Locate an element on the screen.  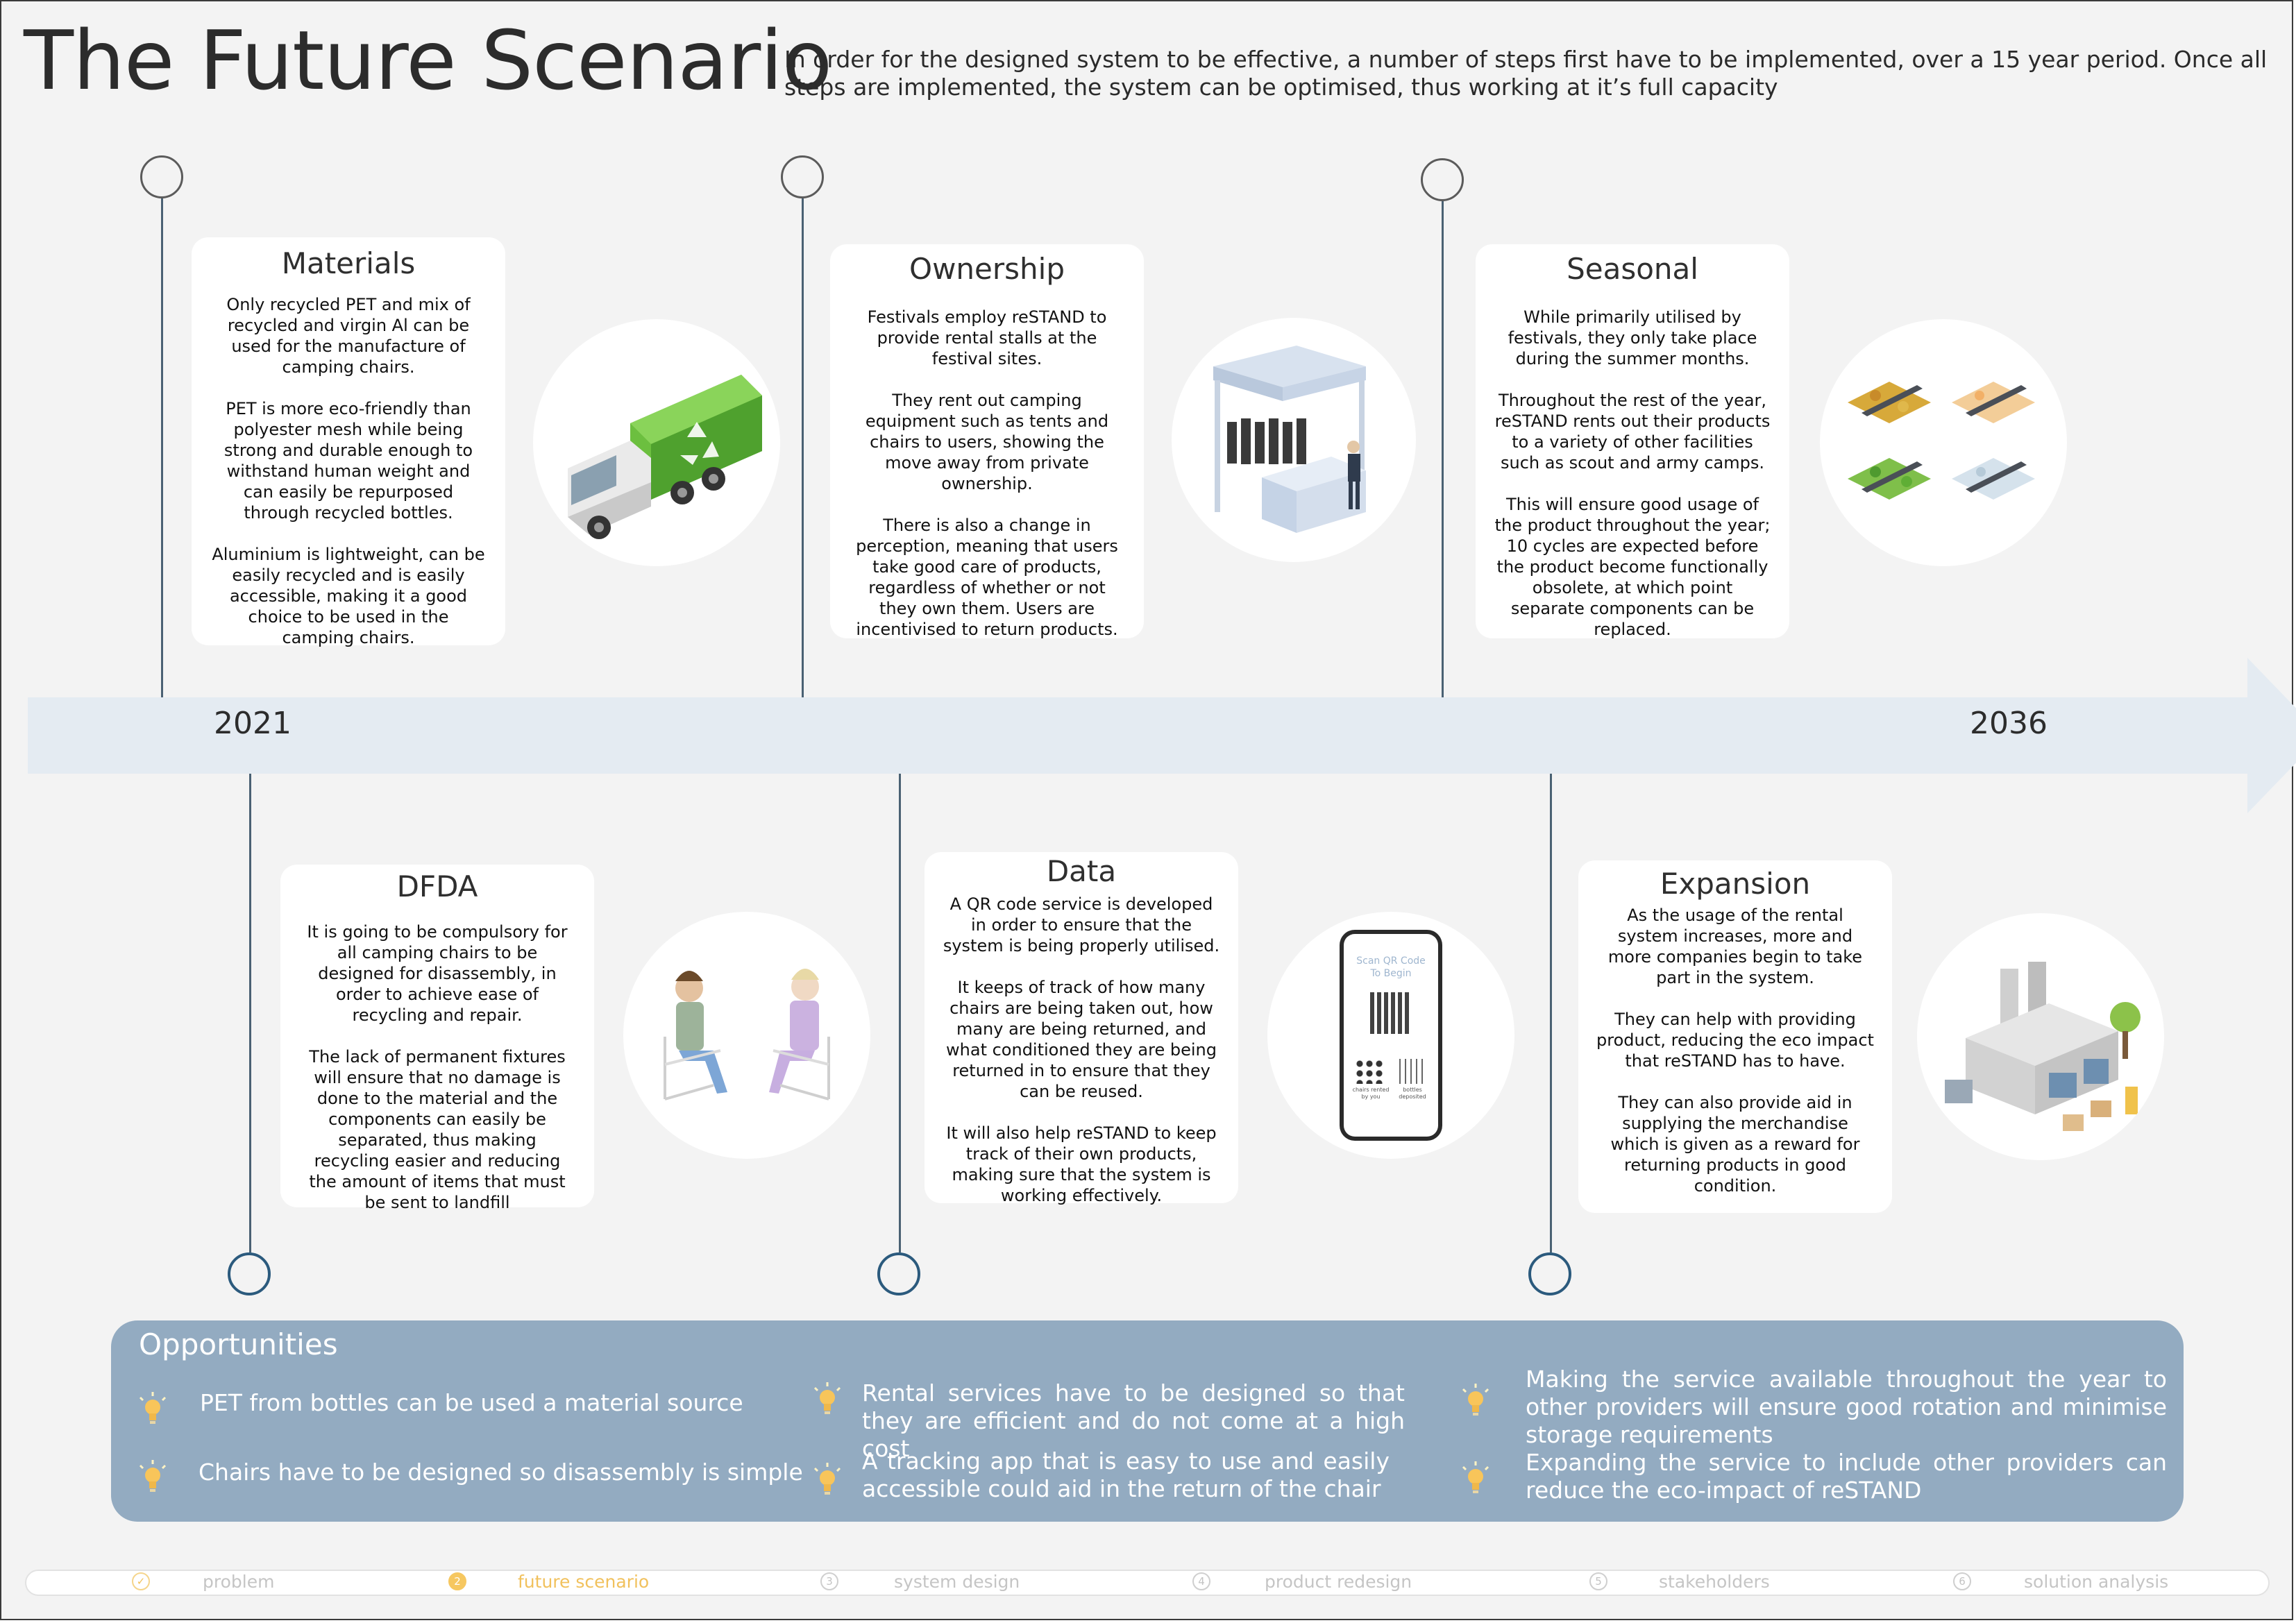
seasonal-connector is located at coordinates (1443, 449).